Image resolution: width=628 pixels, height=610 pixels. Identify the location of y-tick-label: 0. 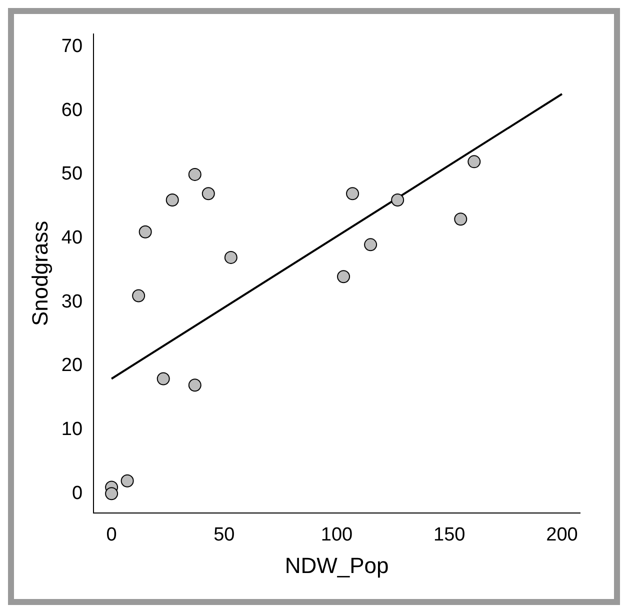
(77, 493).